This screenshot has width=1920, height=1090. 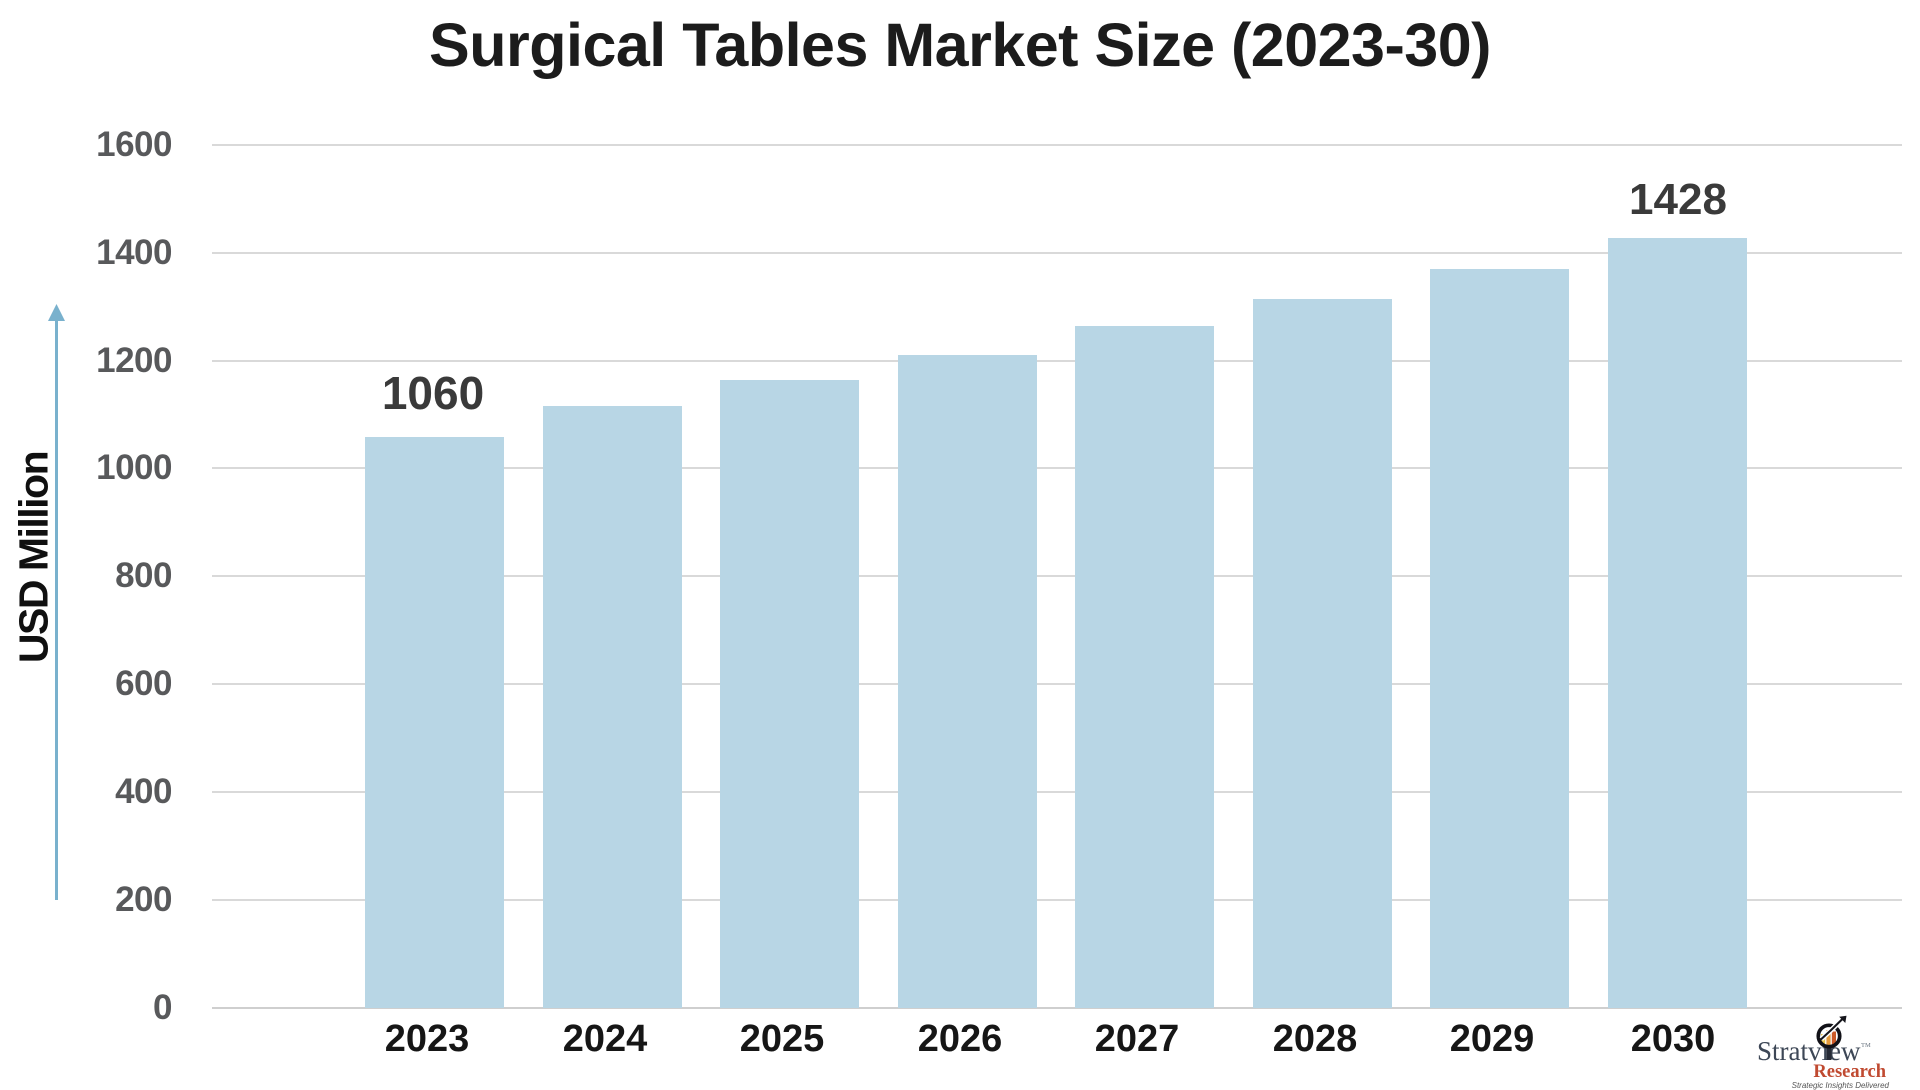 I want to click on svg-text: TM, so click(x=1866, y=1045).